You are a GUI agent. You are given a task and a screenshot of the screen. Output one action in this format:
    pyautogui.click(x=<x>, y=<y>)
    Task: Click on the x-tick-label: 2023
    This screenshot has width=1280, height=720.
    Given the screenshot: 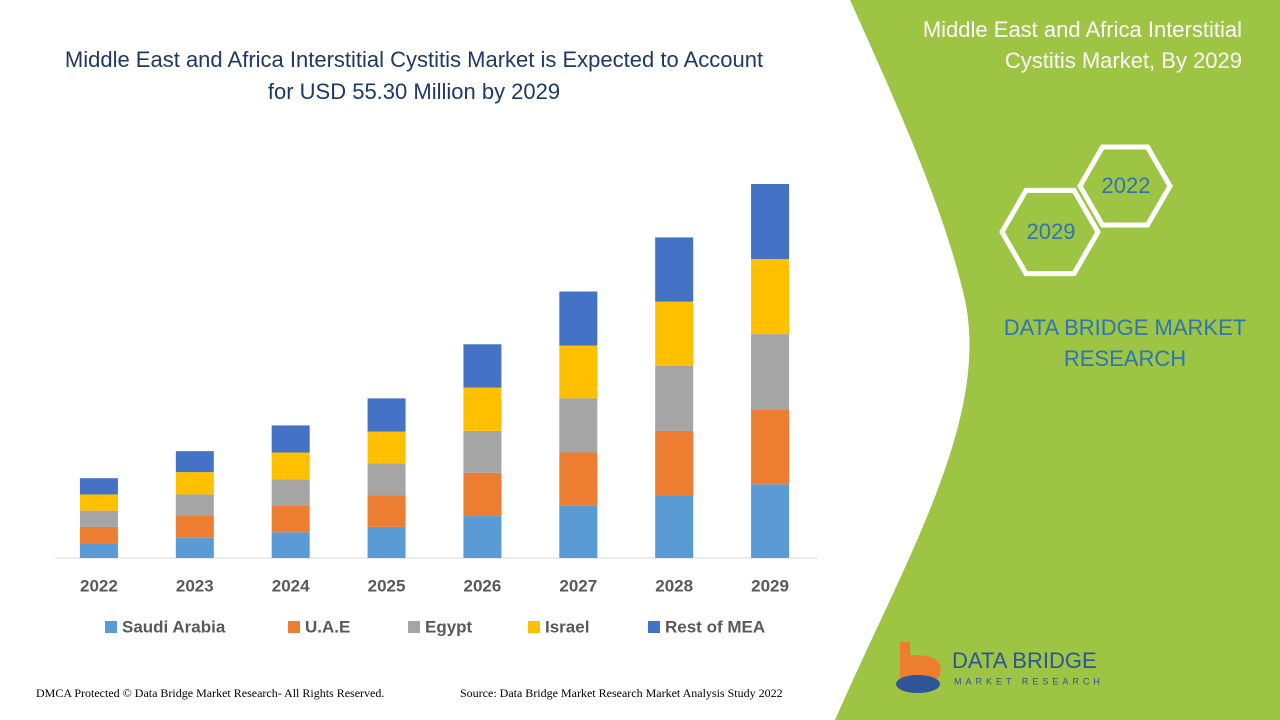 What is the action you would take?
    pyautogui.click(x=195, y=585)
    